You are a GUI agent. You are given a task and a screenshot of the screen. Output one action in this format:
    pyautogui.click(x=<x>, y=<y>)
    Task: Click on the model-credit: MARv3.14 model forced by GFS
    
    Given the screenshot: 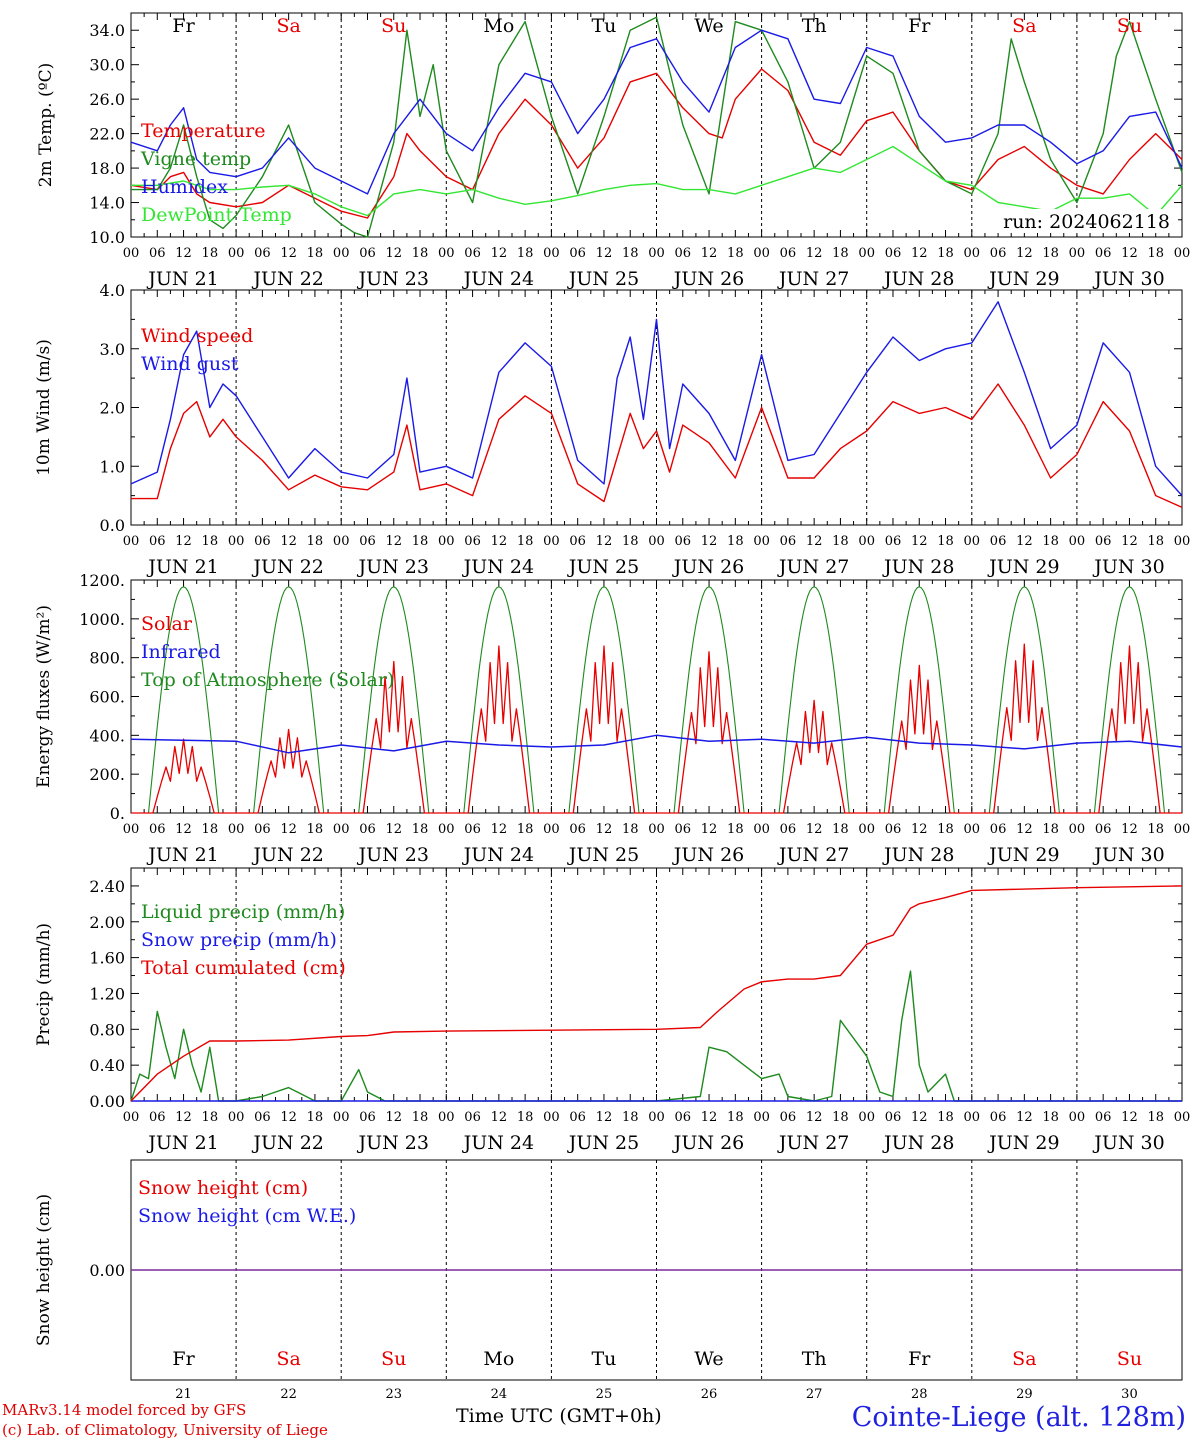 What is the action you would take?
    pyautogui.click(x=124, y=1410)
    